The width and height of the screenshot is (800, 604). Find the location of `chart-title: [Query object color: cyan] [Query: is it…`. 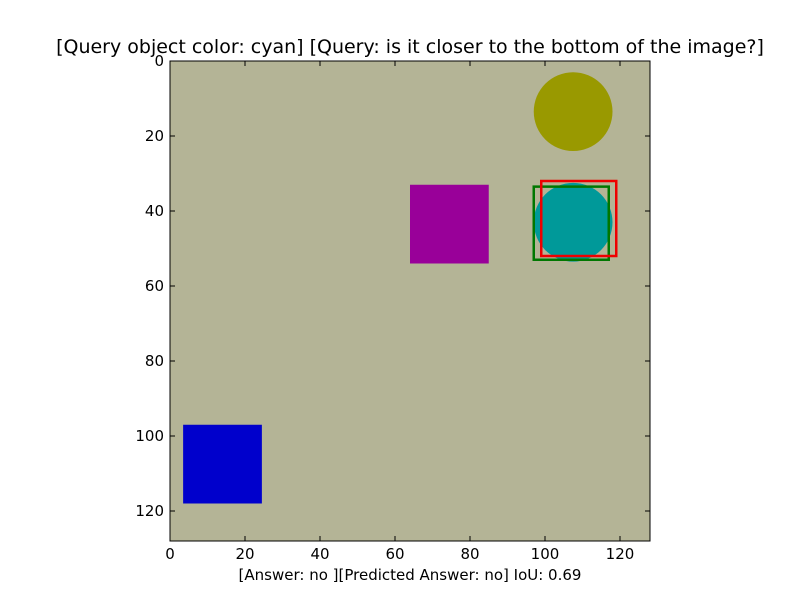

chart-title: [Query object color: cyan] [Query: is it… is located at coordinates (410, 47).